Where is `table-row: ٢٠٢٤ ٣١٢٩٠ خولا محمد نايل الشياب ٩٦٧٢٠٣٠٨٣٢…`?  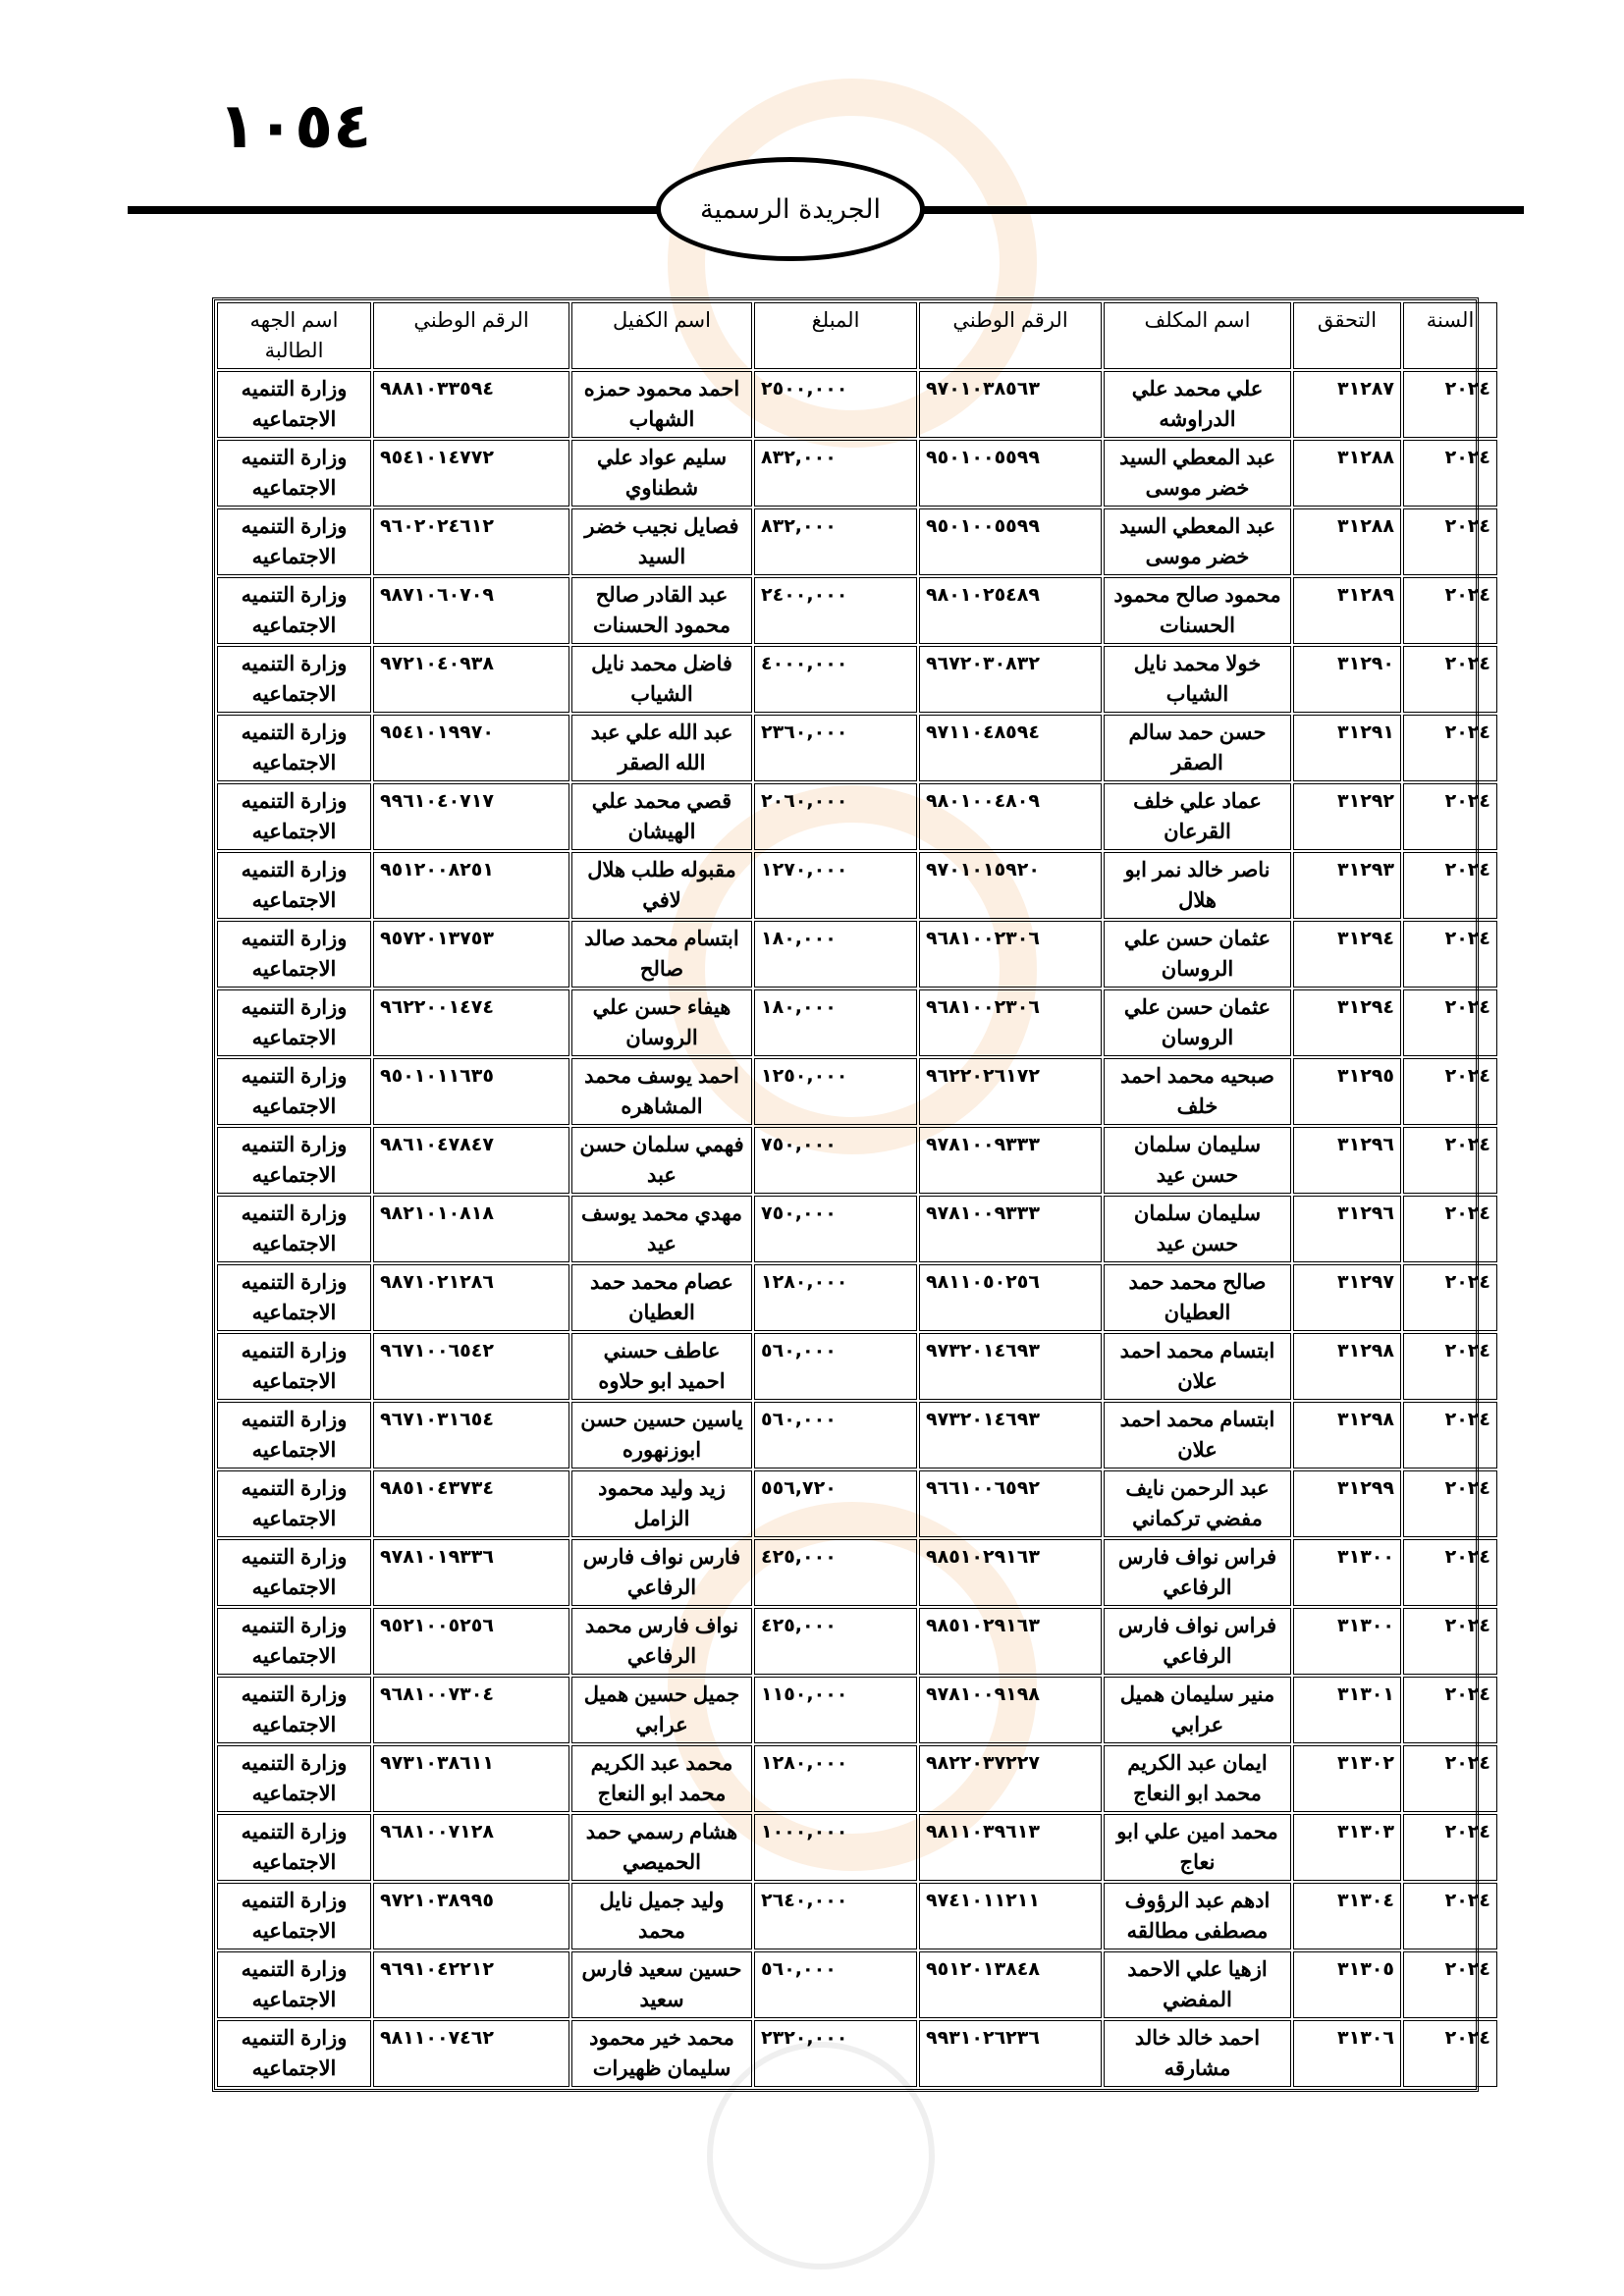 table-row: ٢٠٢٤ ٣١٢٩٠ خولا محمد نايل الشياب ٩٦٧٢٠٣٠٨٣٢… is located at coordinates (857, 679).